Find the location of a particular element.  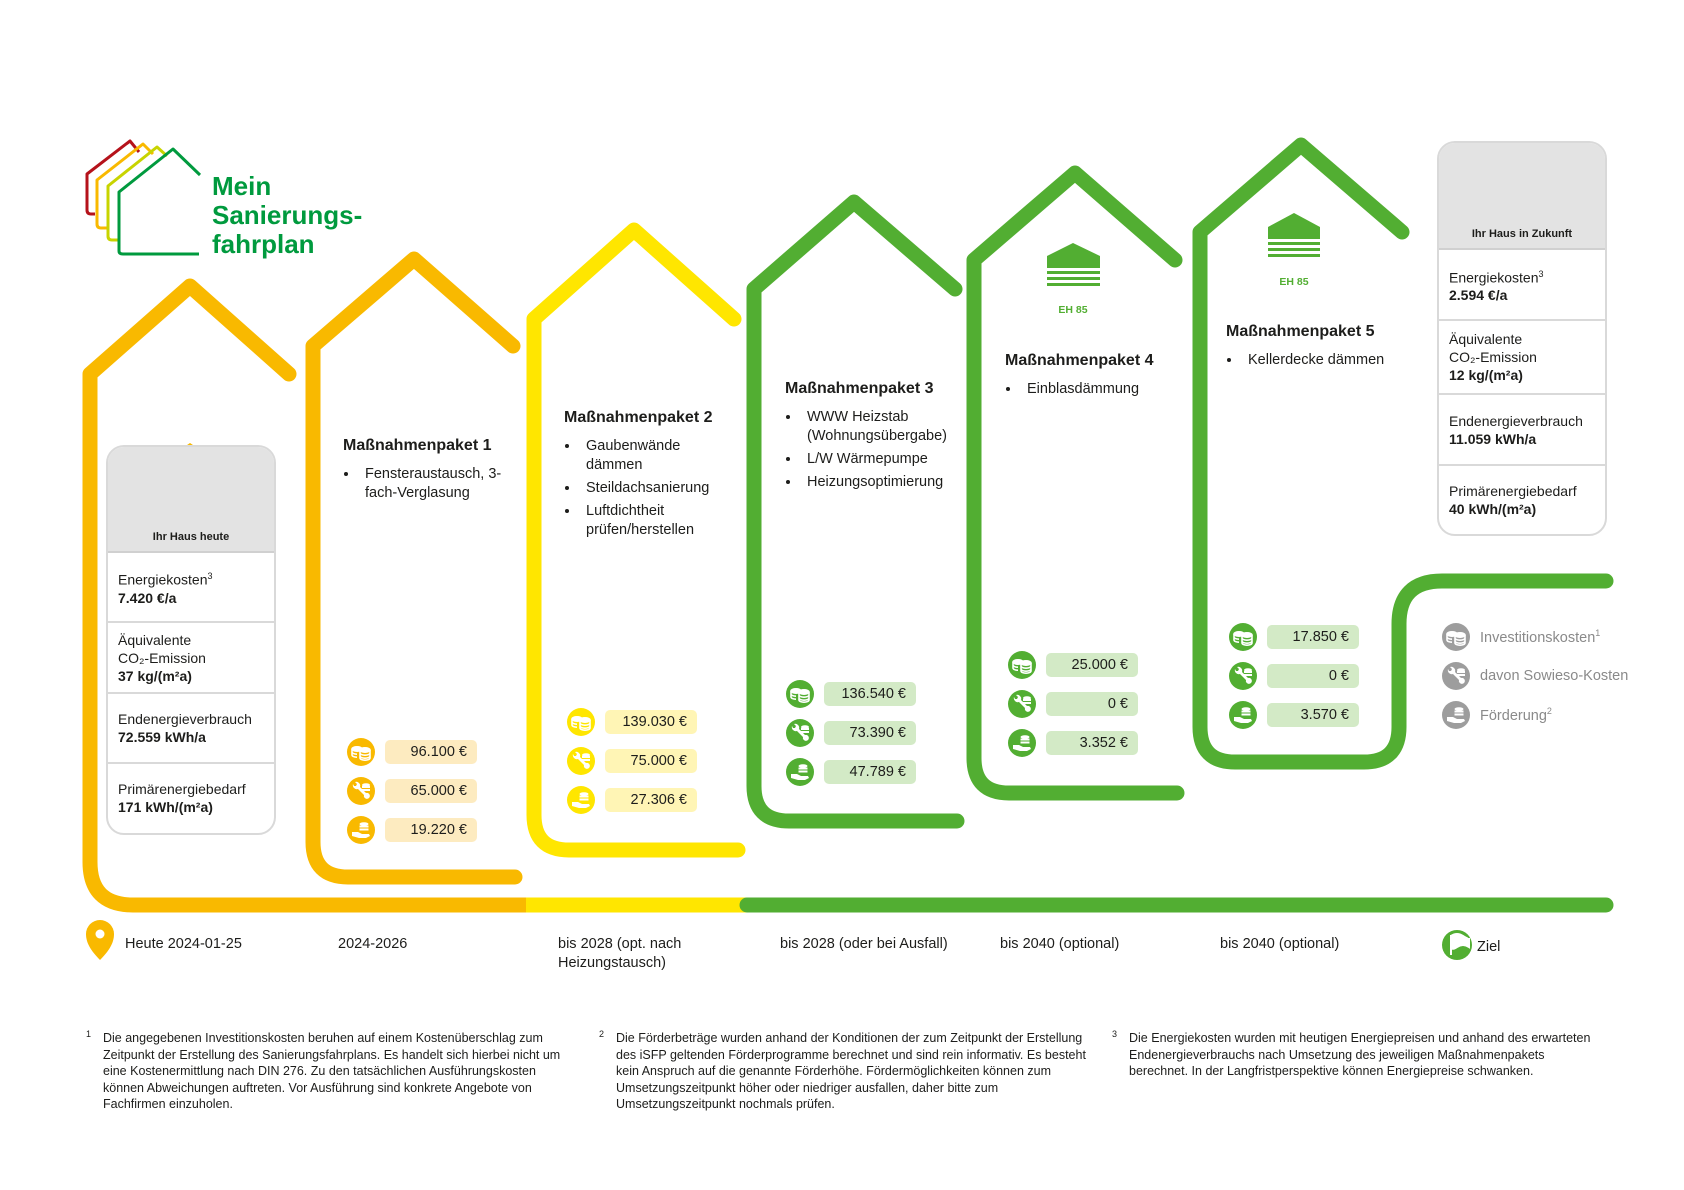

package-title: Maßnahmenpaket 3 is located at coordinates (859, 388).